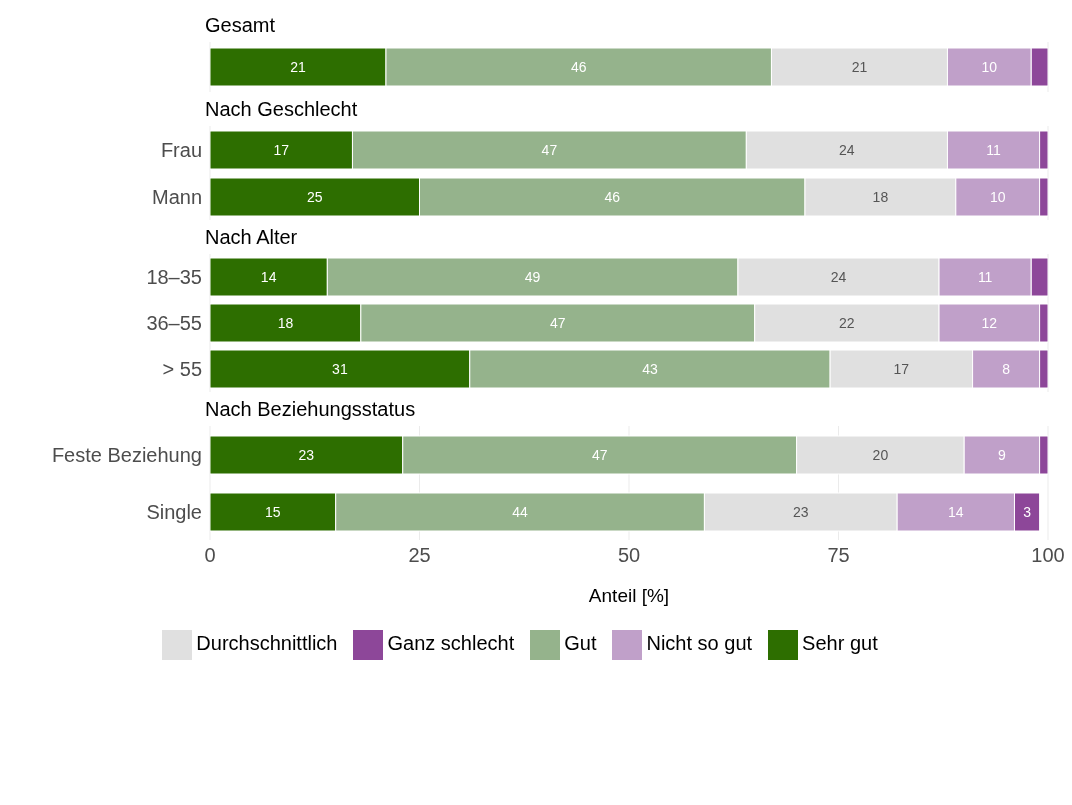  Describe the element at coordinates (580, 643) in the screenshot. I see `legend-label: Gut` at that location.